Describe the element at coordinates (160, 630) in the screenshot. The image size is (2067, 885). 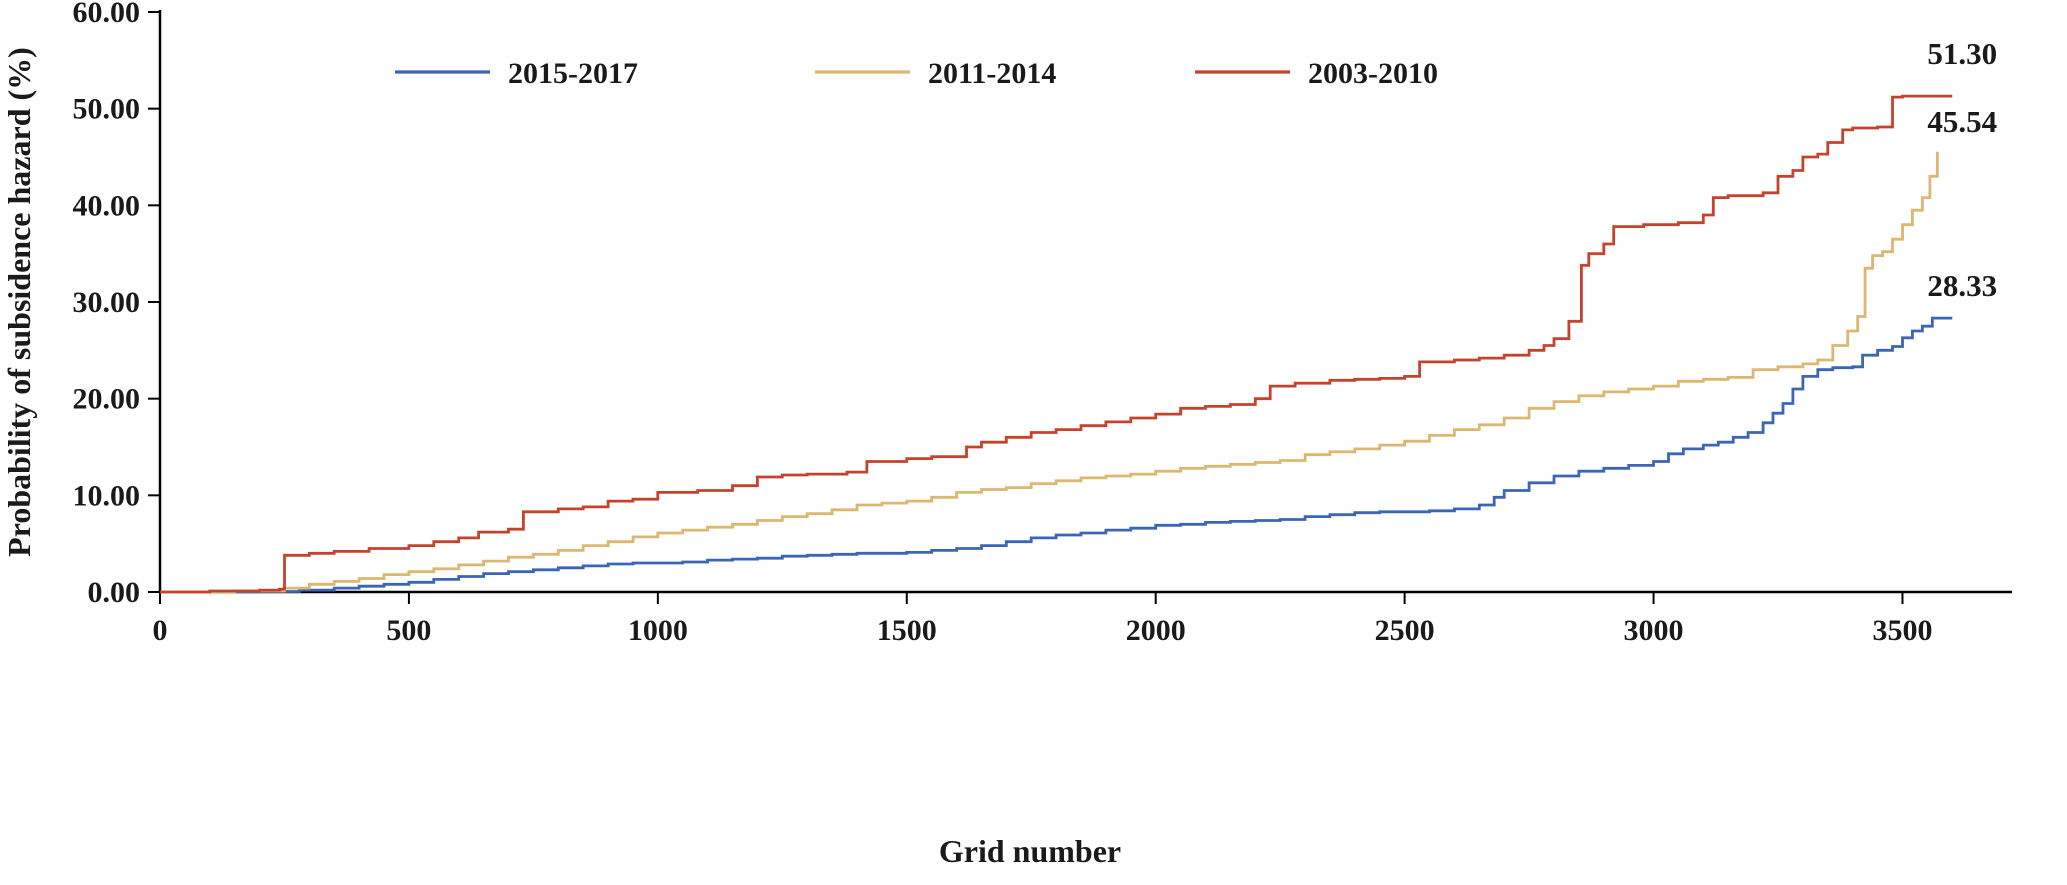
I see `x-tick-label: 0` at that location.